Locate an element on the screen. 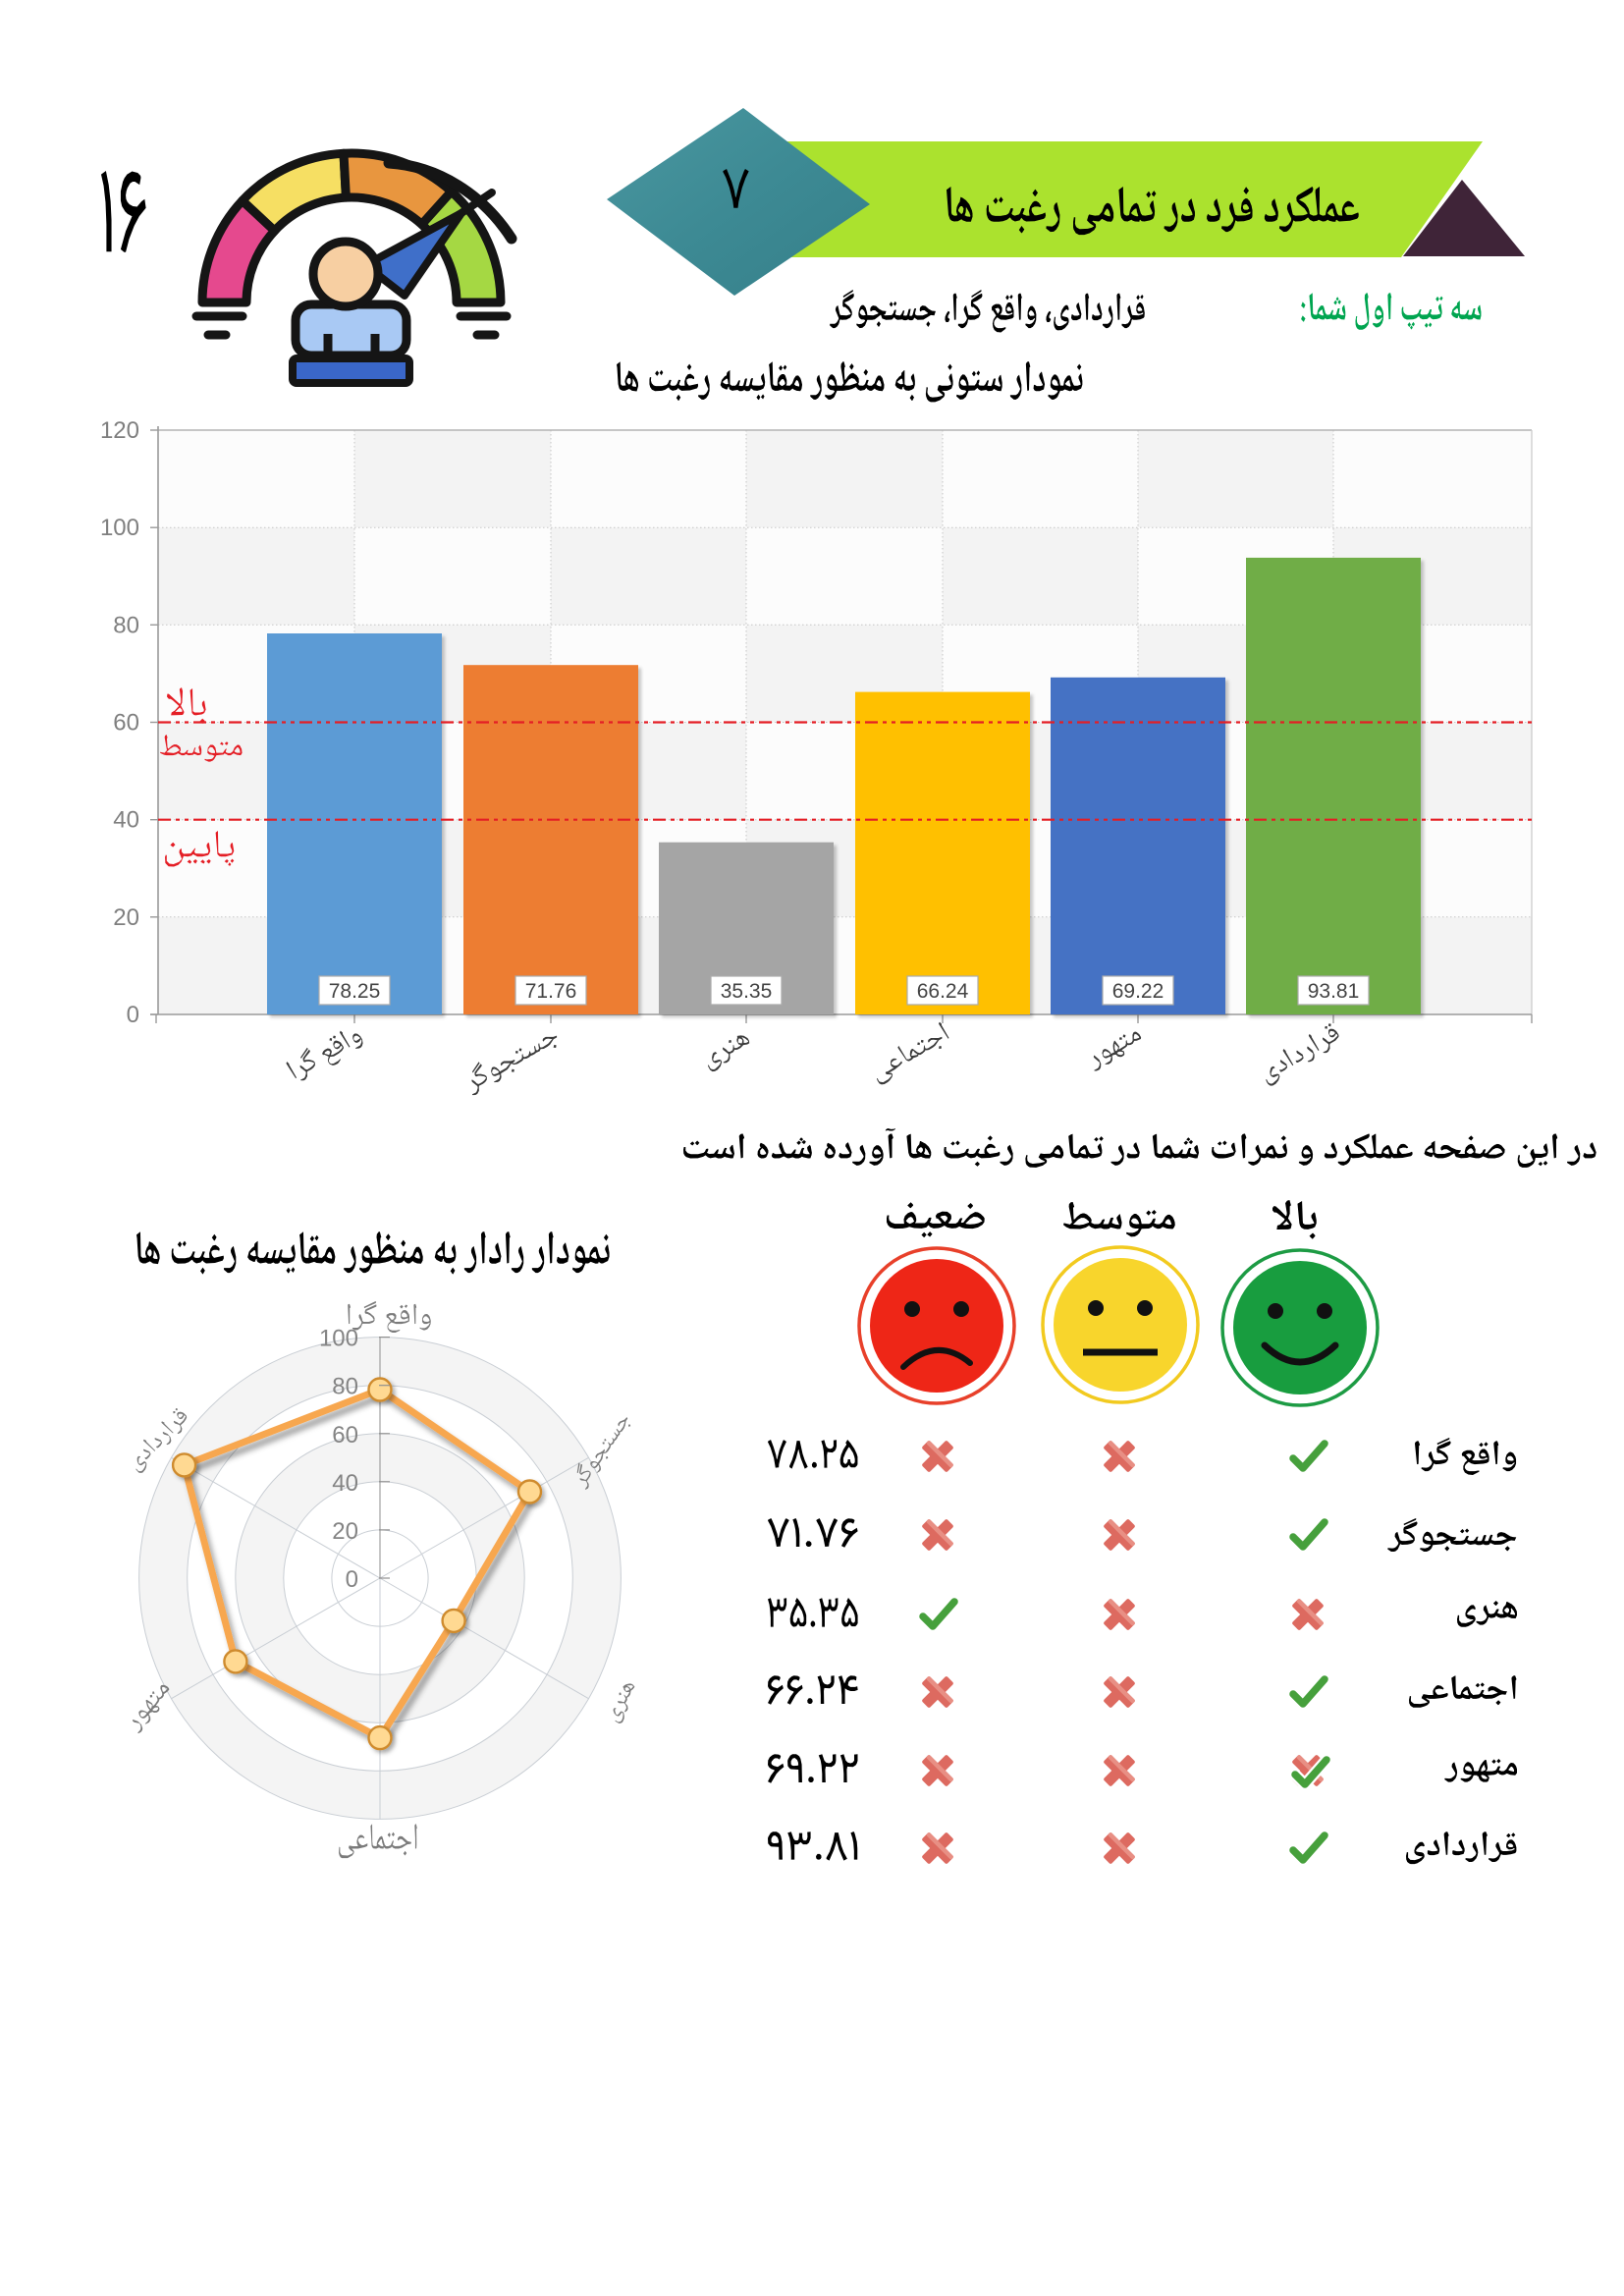 This screenshot has width=1624, height=2296. svg-text: 69.22 is located at coordinates (1138, 991).